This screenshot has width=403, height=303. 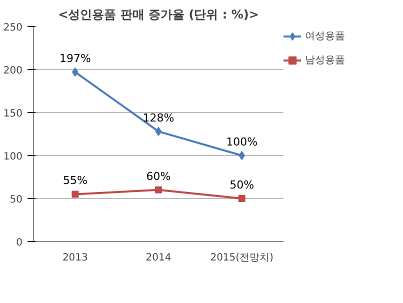 What do you see at coordinates (158, 15) in the screenshot?
I see `chart-title: <성인용품 판매 증가율 (단위 : %)>` at bounding box center [158, 15].